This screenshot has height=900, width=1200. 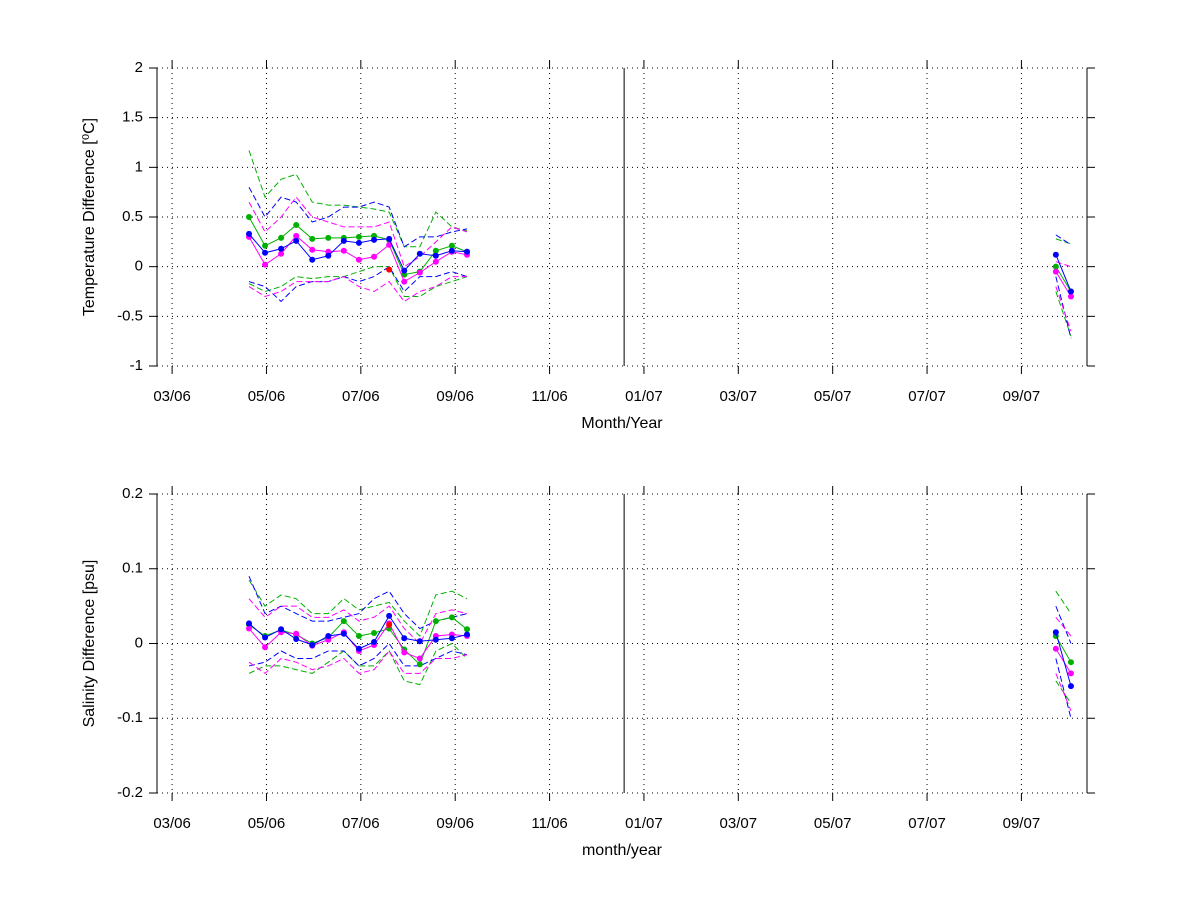 I want to click on x-tick-label: 03/06, so click(x=172, y=823).